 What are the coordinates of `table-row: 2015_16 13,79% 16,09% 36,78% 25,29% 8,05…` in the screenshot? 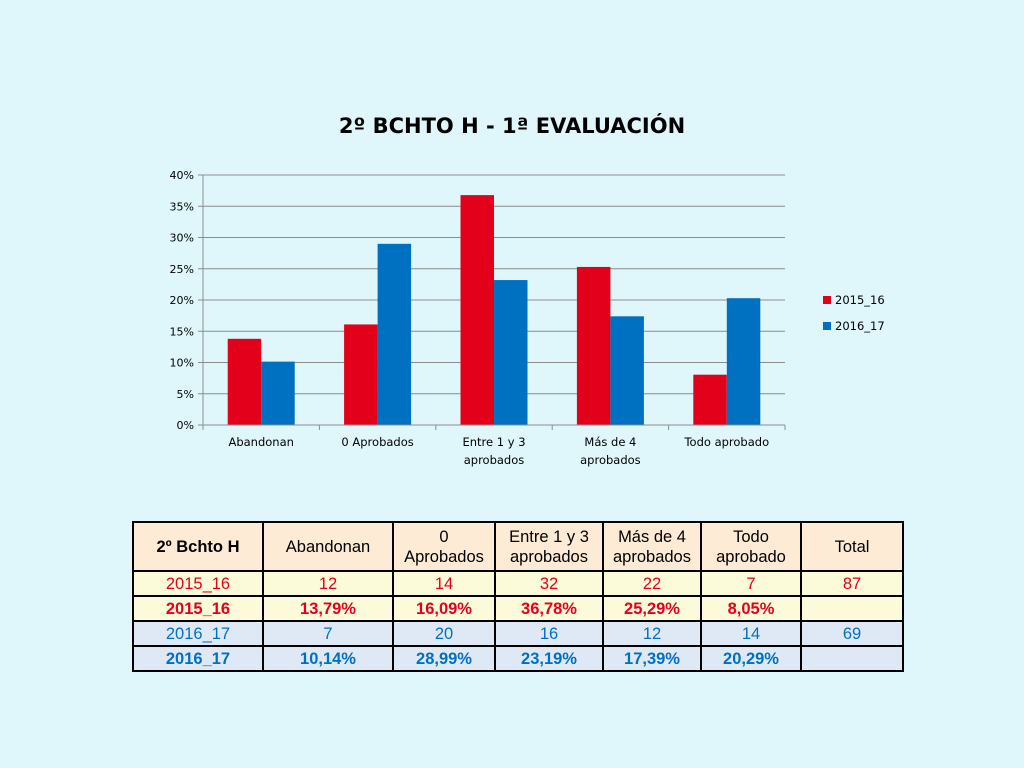 It's located at (518, 608).